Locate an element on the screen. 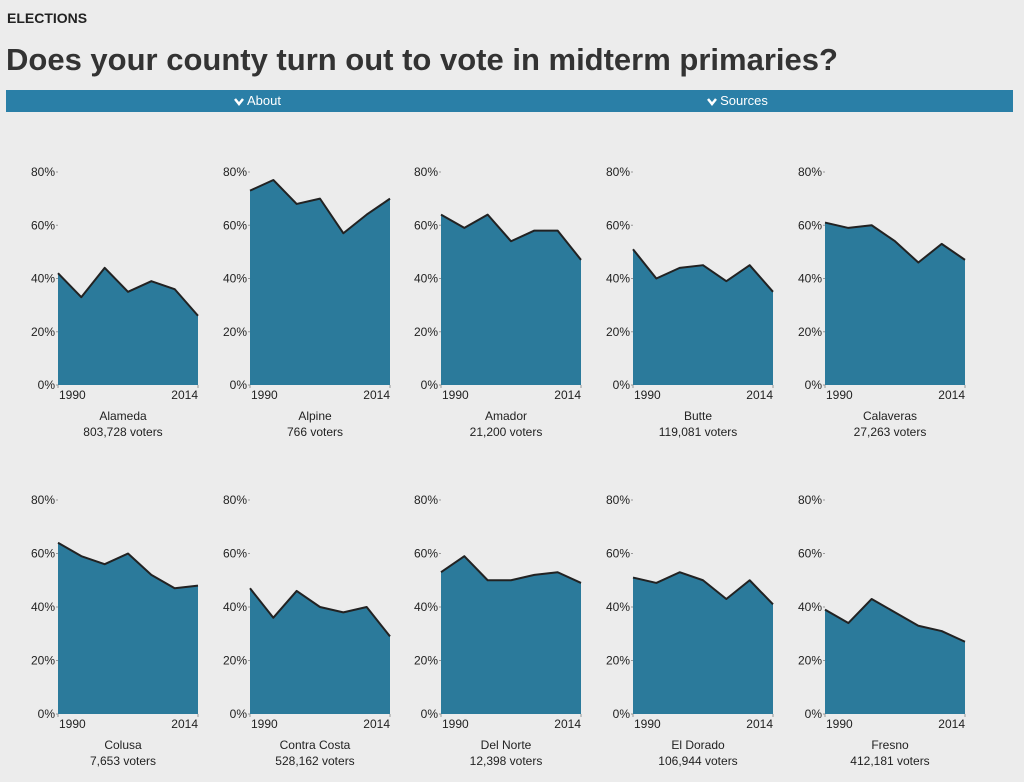  chart-subtitle: 766 voters is located at coordinates (315, 432).